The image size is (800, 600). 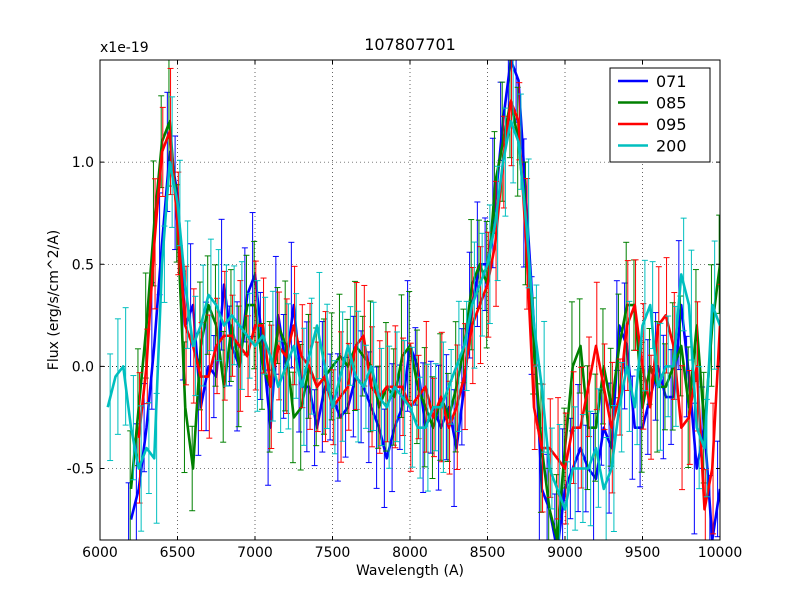 I want to click on y-tick-label: 1.0, so click(x=83, y=163).